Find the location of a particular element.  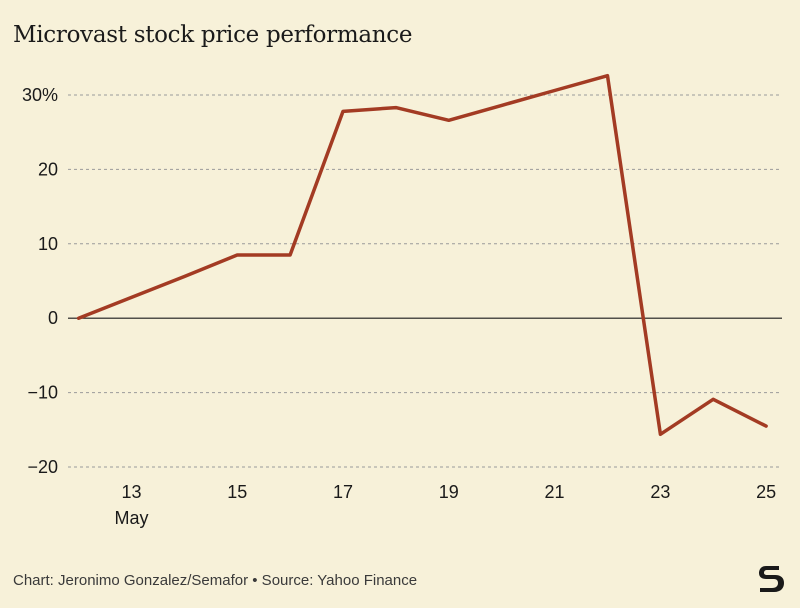

y-tick-label: 20 is located at coordinates (48, 169).